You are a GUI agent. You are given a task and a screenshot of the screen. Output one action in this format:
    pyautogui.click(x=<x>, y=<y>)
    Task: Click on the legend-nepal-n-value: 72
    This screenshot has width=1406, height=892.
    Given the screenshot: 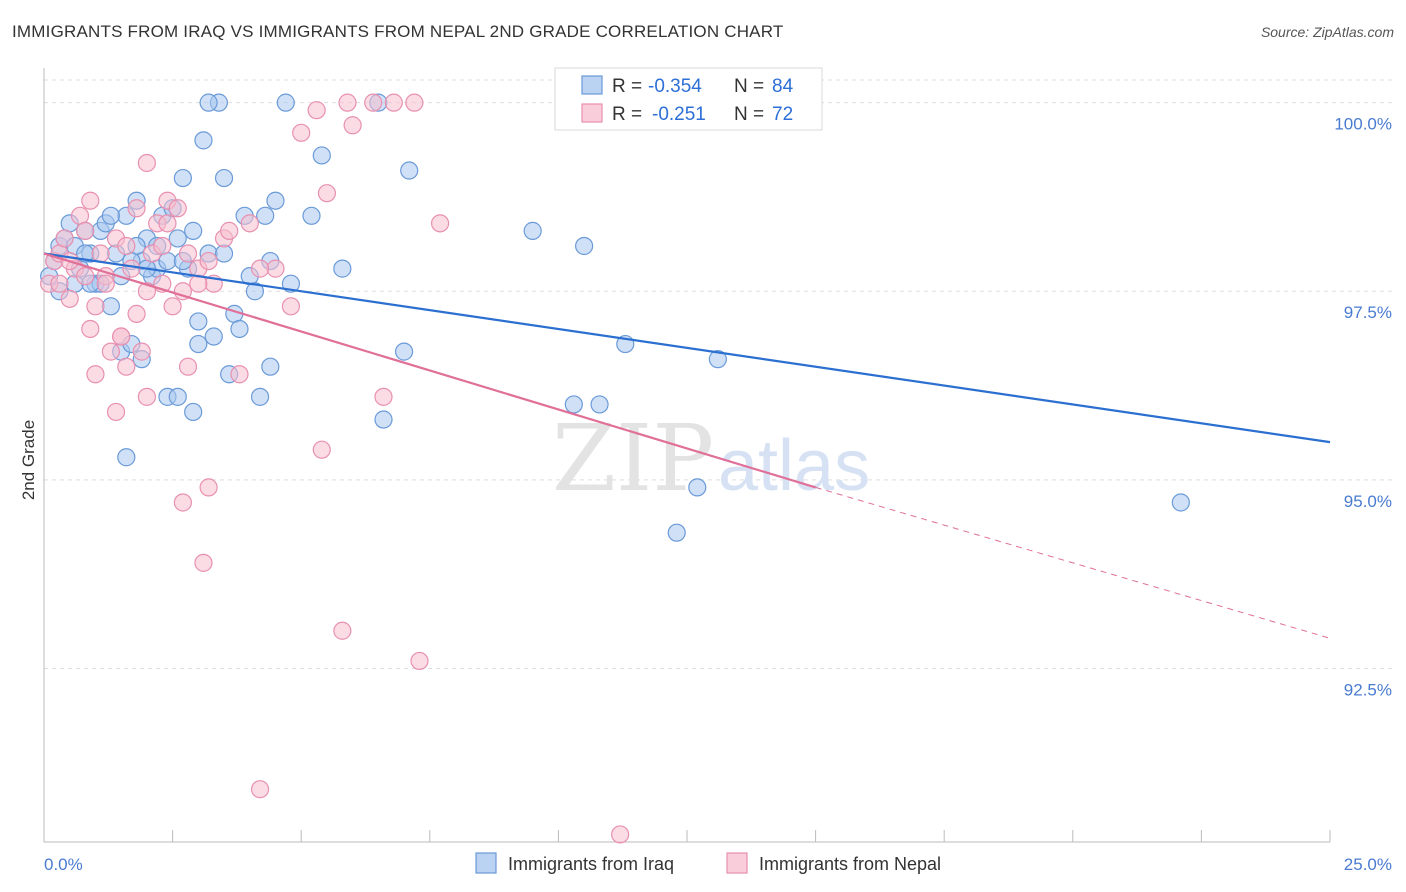 What is the action you would take?
    pyautogui.click(x=782, y=114)
    